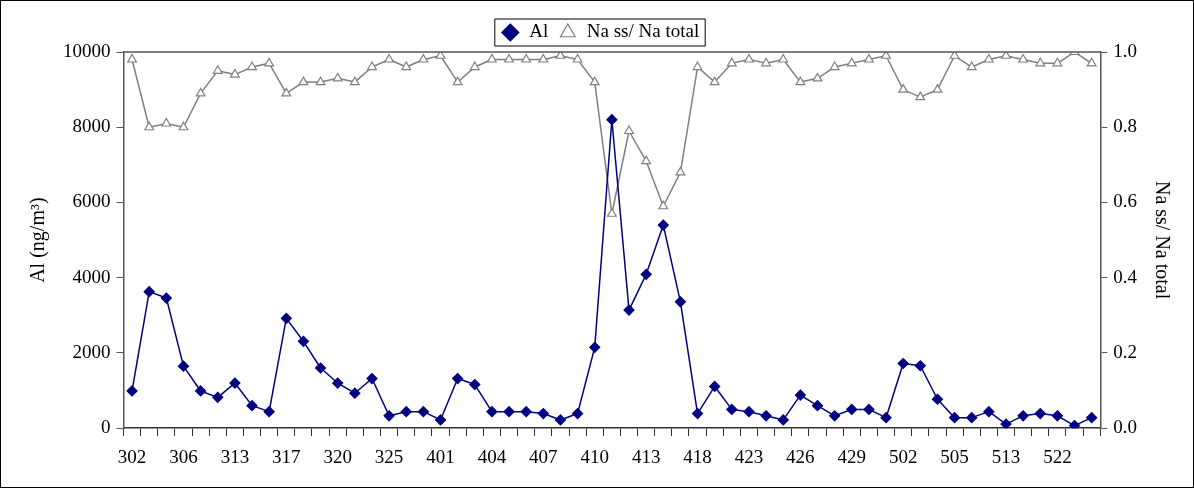  Describe the element at coordinates (749, 456) in the screenshot. I see `x-tick-label: 423` at that location.